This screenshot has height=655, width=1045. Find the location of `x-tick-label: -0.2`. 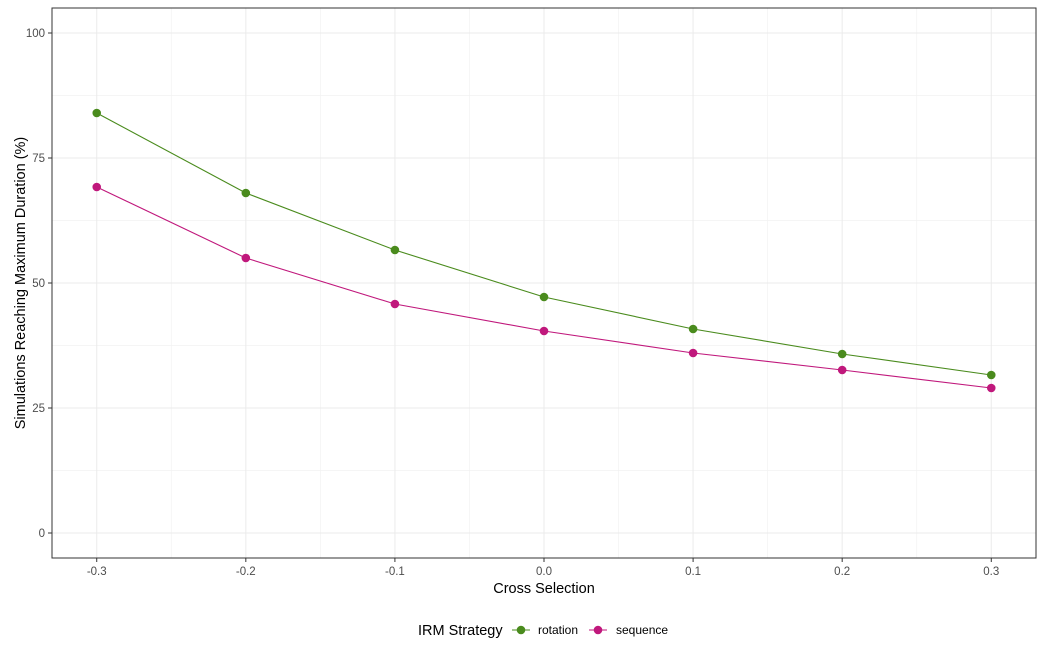

x-tick-label: -0.2 is located at coordinates (246, 572).